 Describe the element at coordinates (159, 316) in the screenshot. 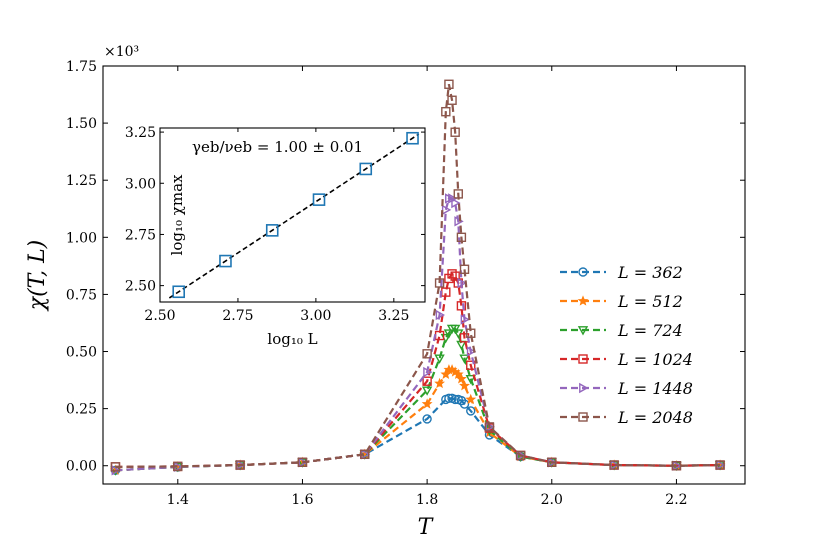

I see `inset-x-tick-label: 2.50` at that location.